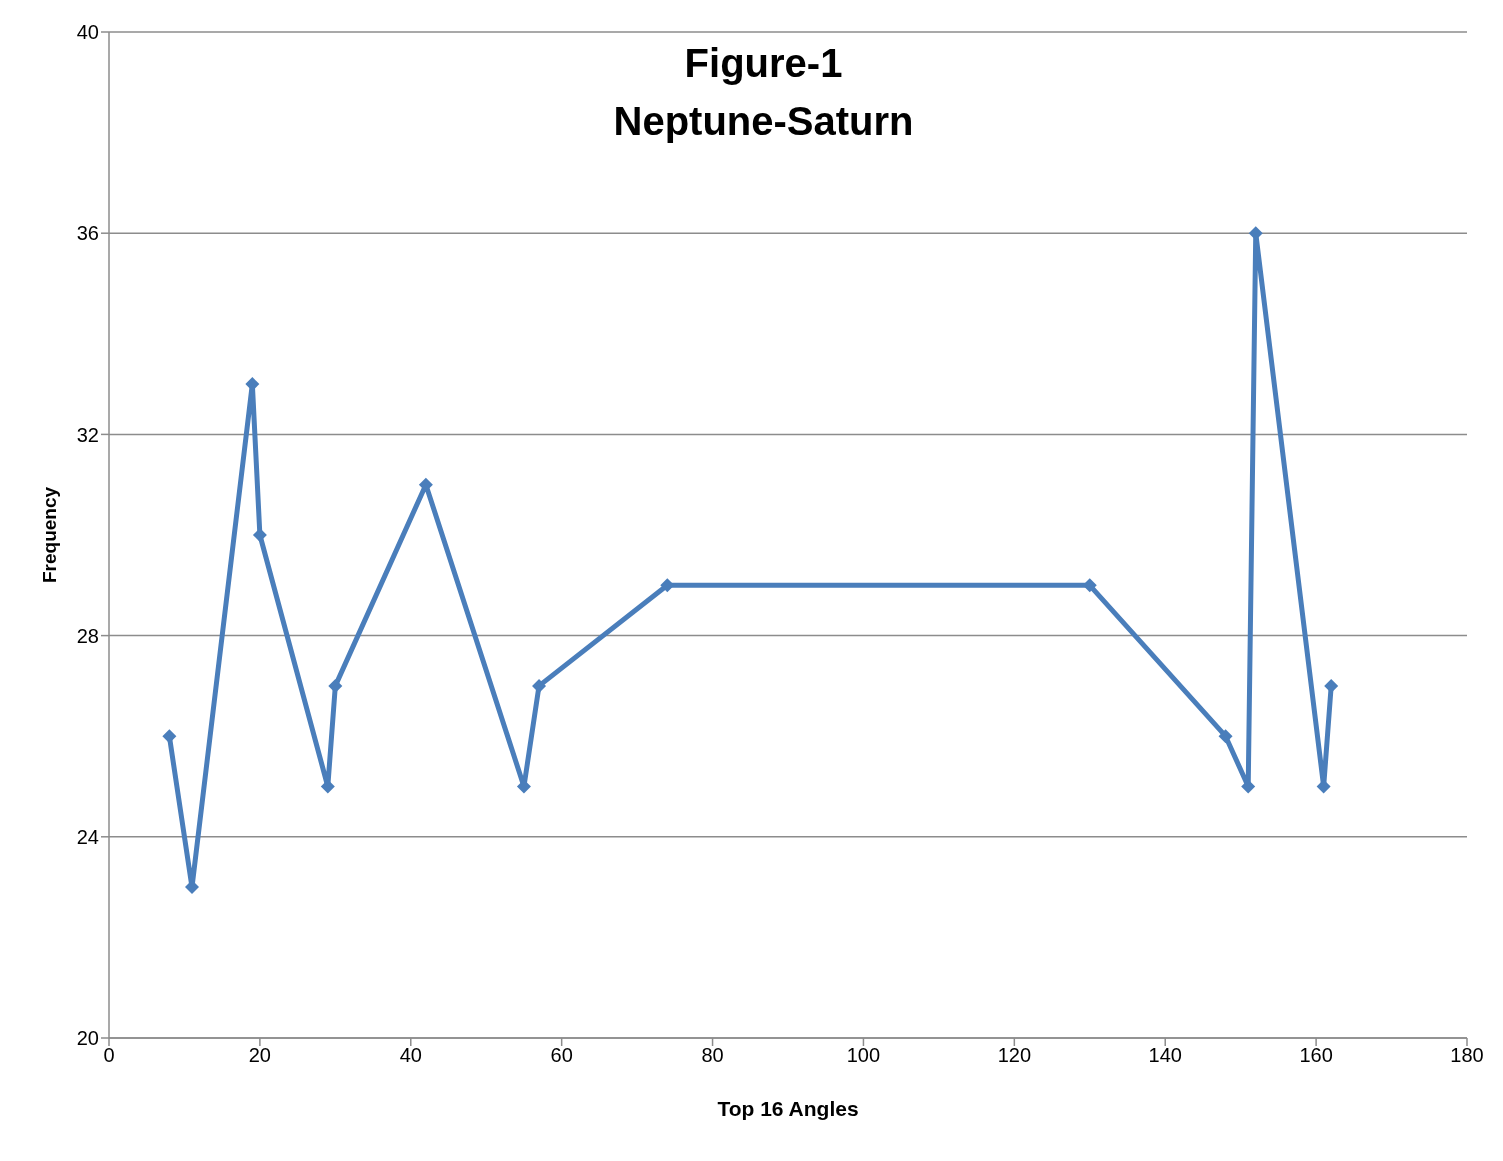 The width and height of the screenshot is (1503, 1161). I want to click on chart-title: Figure-1, so click(763, 63).